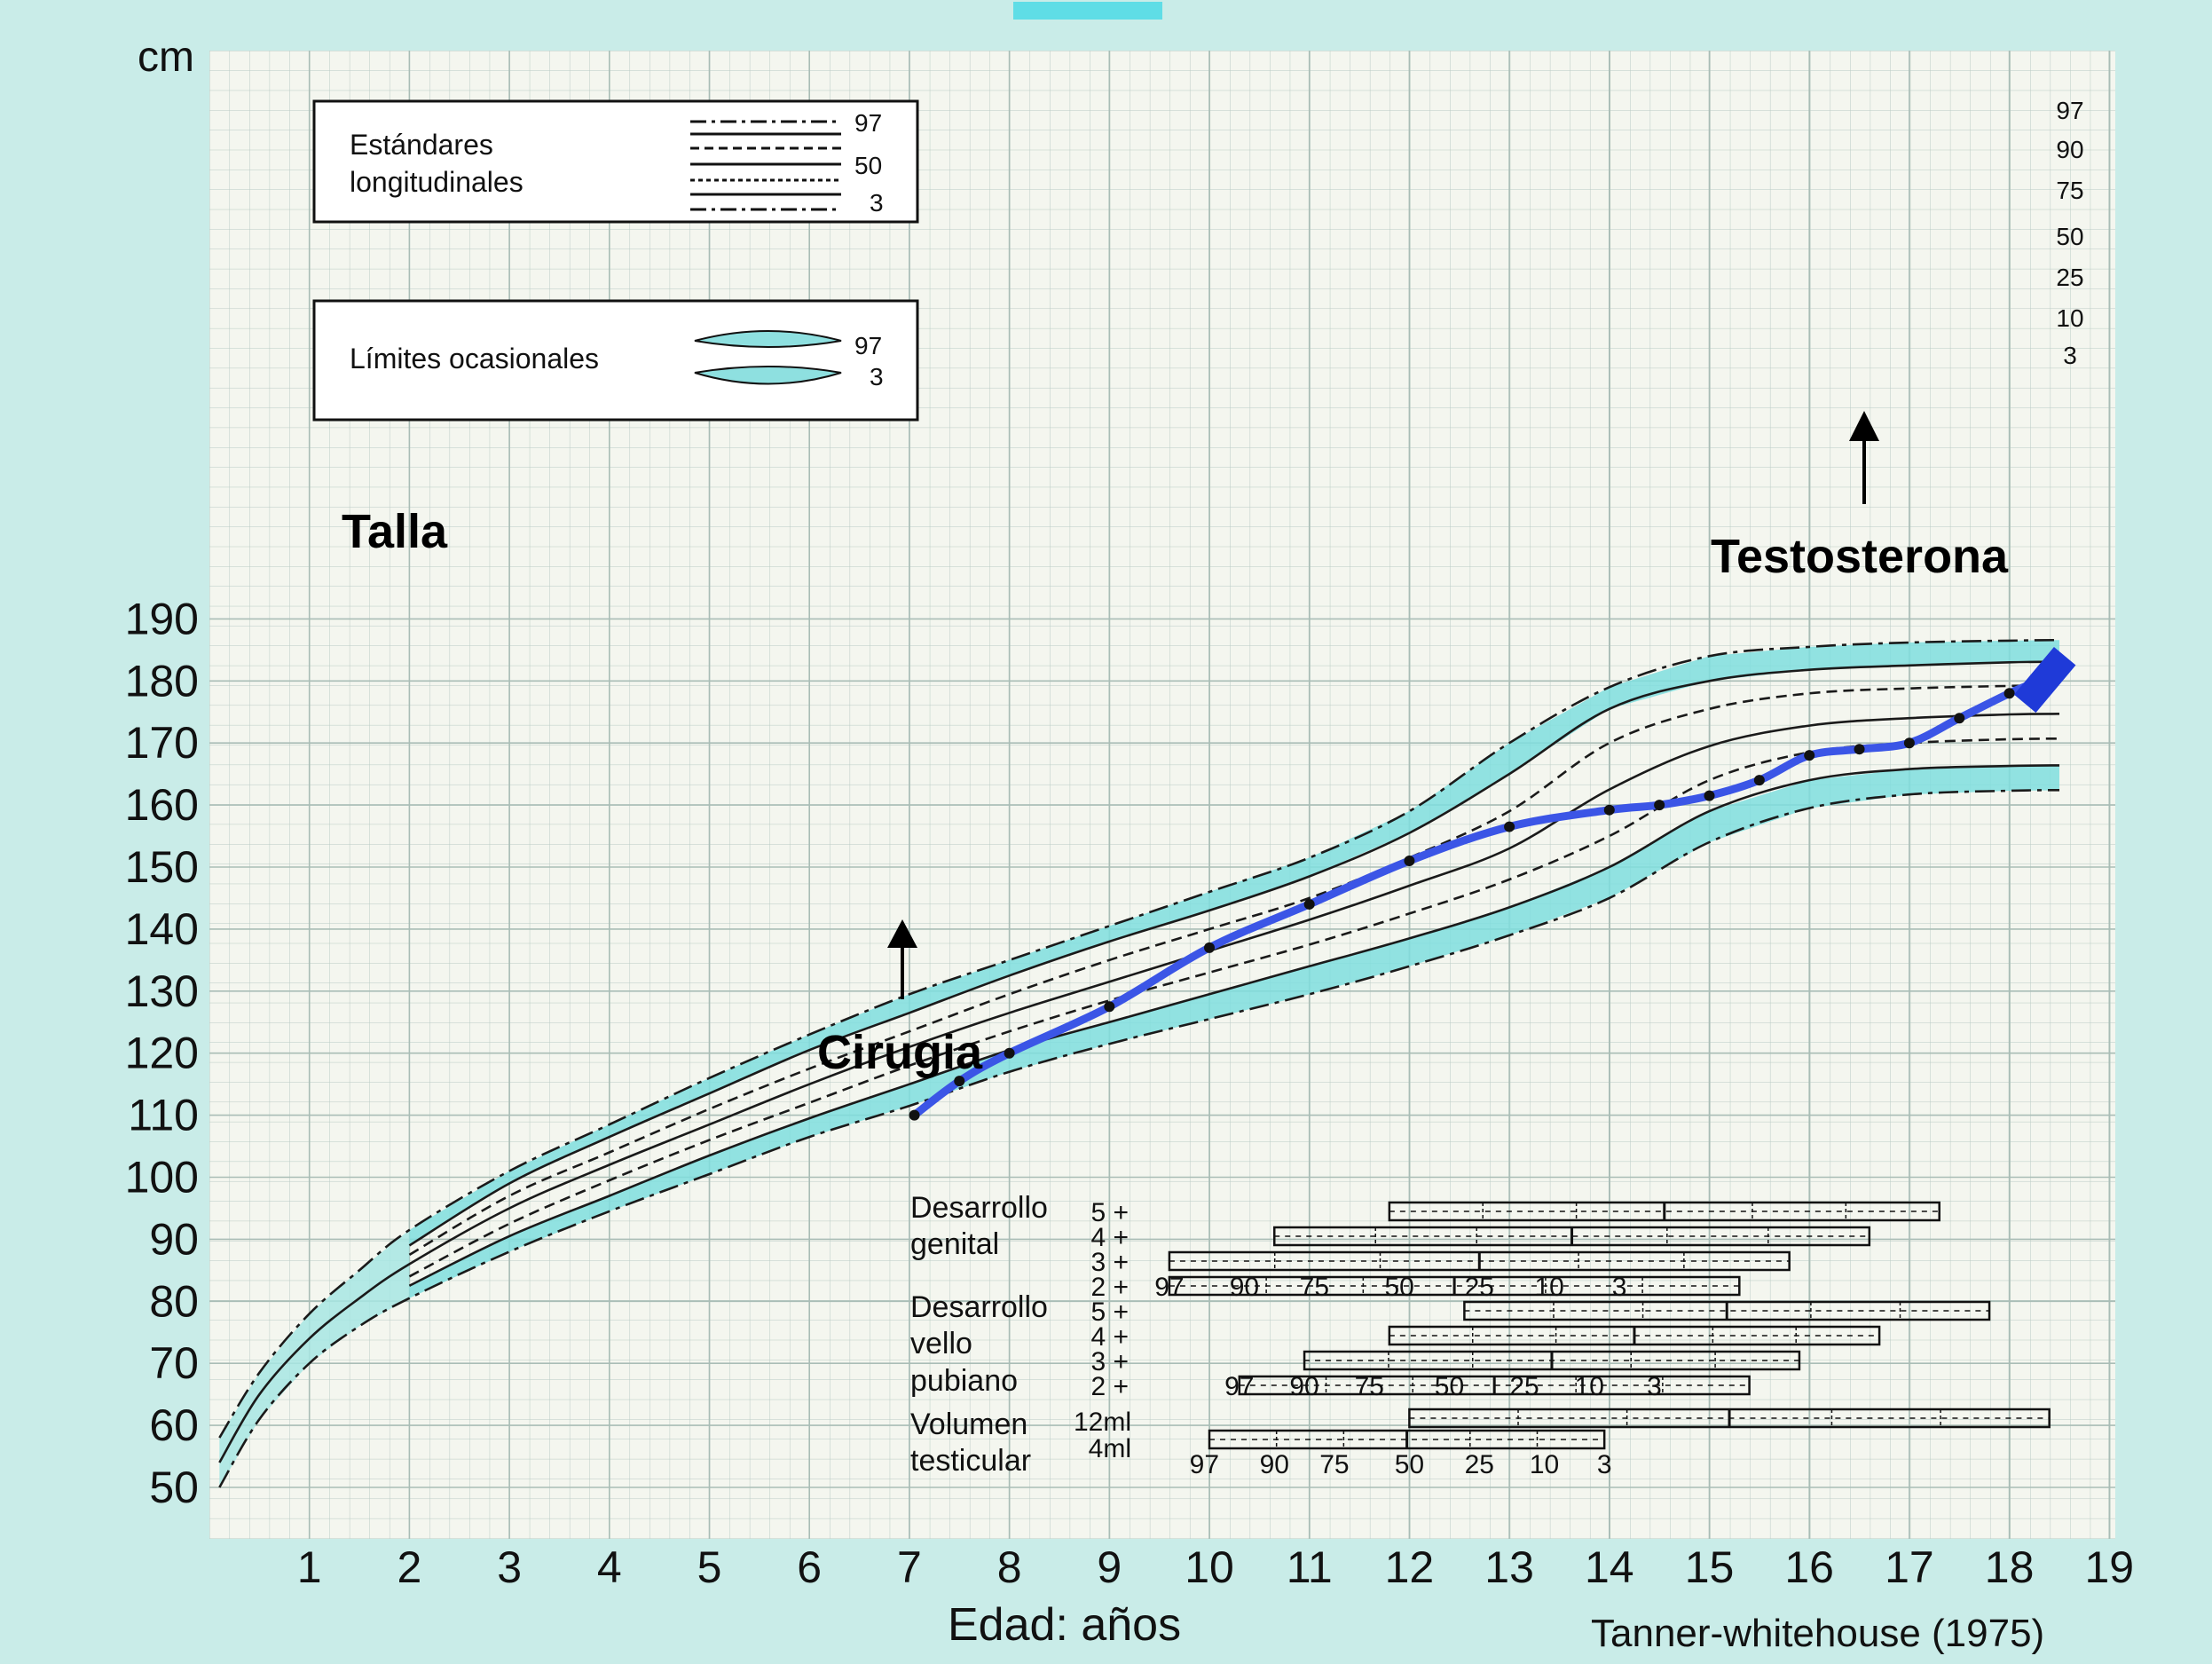  Describe the element at coordinates (409, 1567) in the screenshot. I see `x-tick-label: 2` at that location.